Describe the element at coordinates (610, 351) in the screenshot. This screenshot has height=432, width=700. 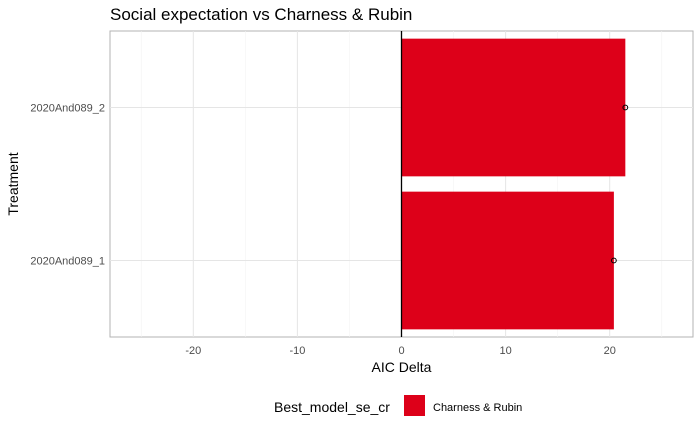
I see `x-tick-label: 20` at that location.